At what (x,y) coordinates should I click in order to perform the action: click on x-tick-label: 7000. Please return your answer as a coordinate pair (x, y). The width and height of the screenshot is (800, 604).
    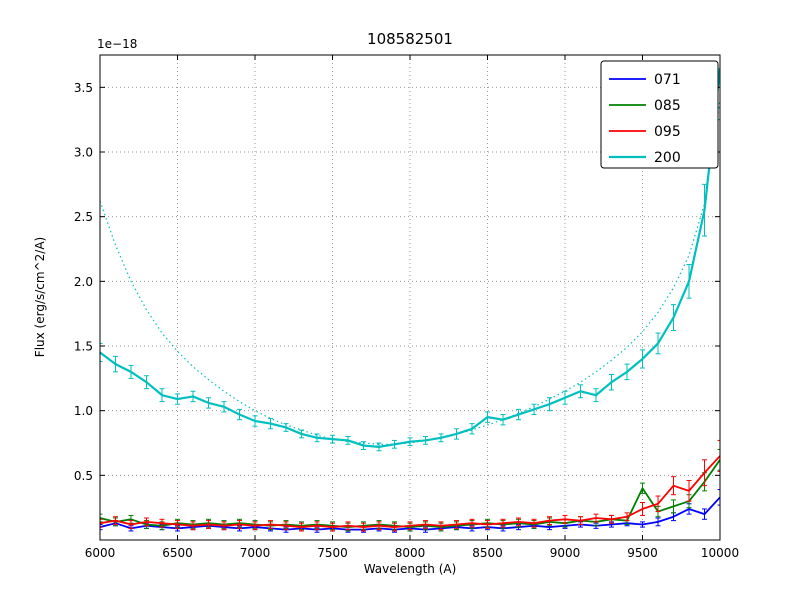
    Looking at the image, I should click on (255, 553).